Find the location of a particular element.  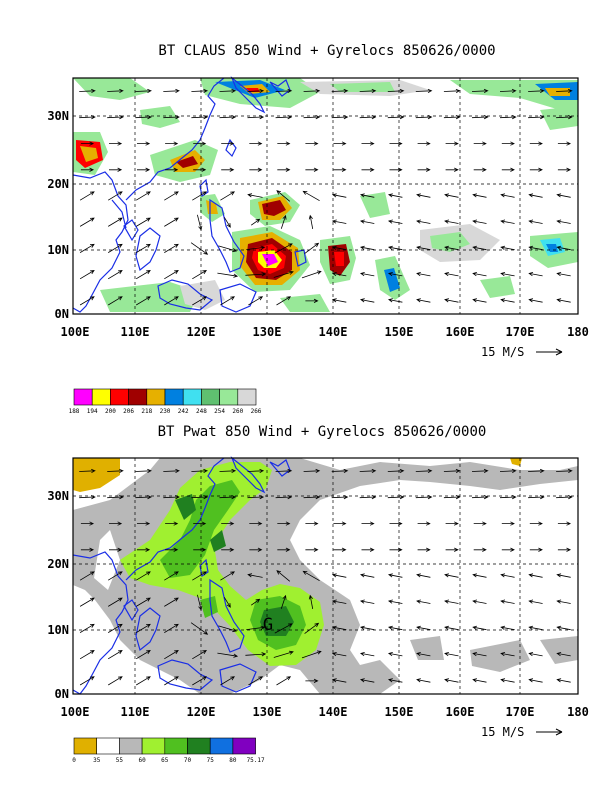

panel2-lon-label: 140E is located at coordinates (333, 712).